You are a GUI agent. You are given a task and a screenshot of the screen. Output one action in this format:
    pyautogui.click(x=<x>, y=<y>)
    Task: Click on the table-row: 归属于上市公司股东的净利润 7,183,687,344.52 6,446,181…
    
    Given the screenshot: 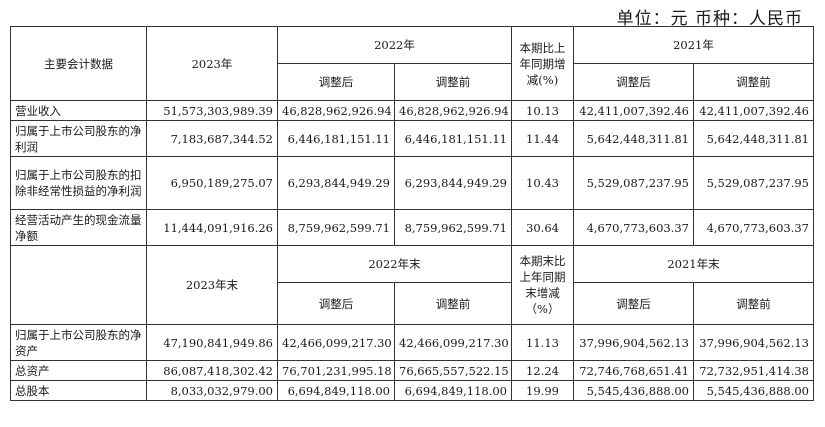 What is the action you would take?
    pyautogui.click(x=412, y=138)
    